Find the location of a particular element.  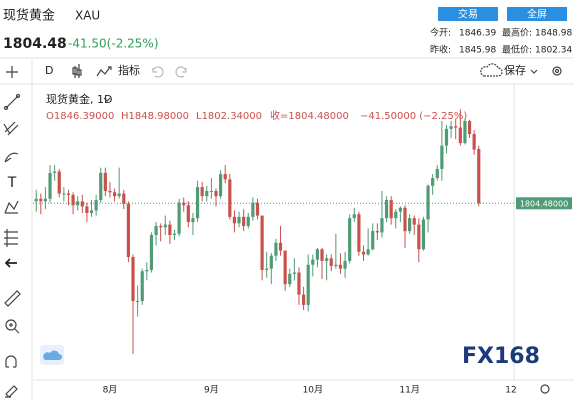

fullscreen-button is located at coordinates (537, 14).